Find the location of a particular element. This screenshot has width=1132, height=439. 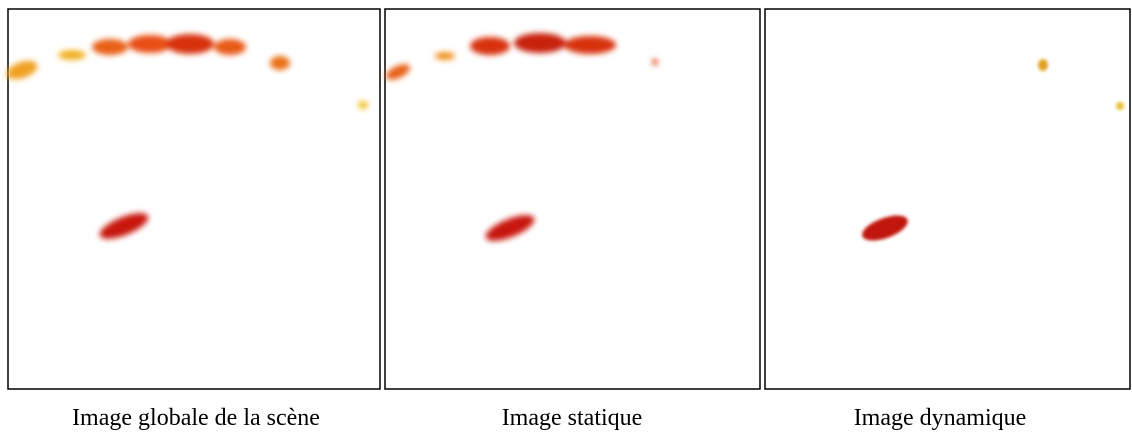

caption: Image dynamique is located at coordinates (940, 418).